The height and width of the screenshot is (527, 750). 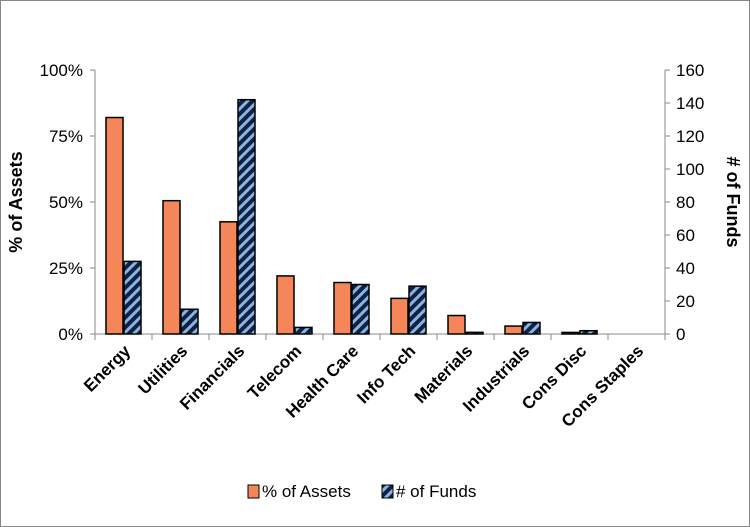 What do you see at coordinates (513, 330) in the screenshot?
I see `bar-assets-industrials` at bounding box center [513, 330].